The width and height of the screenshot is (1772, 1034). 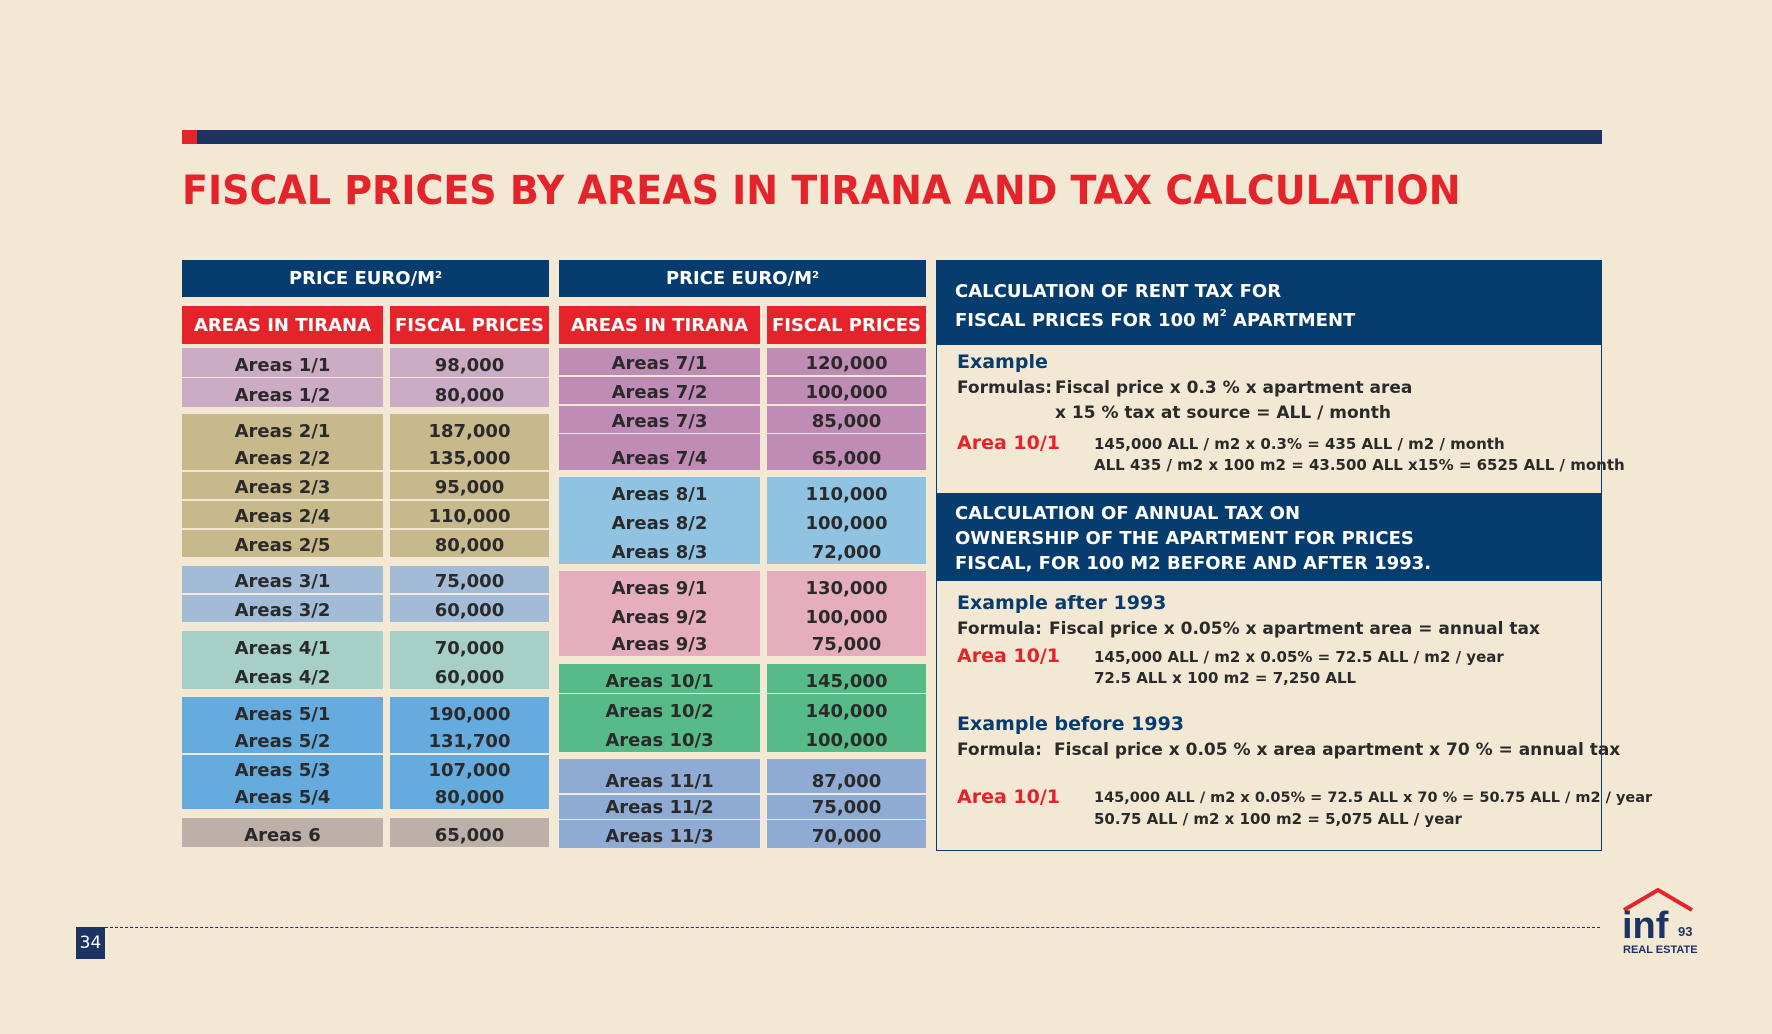 What do you see at coordinates (1223, 313) in the screenshot?
I see `rent-heading-sup: 2` at bounding box center [1223, 313].